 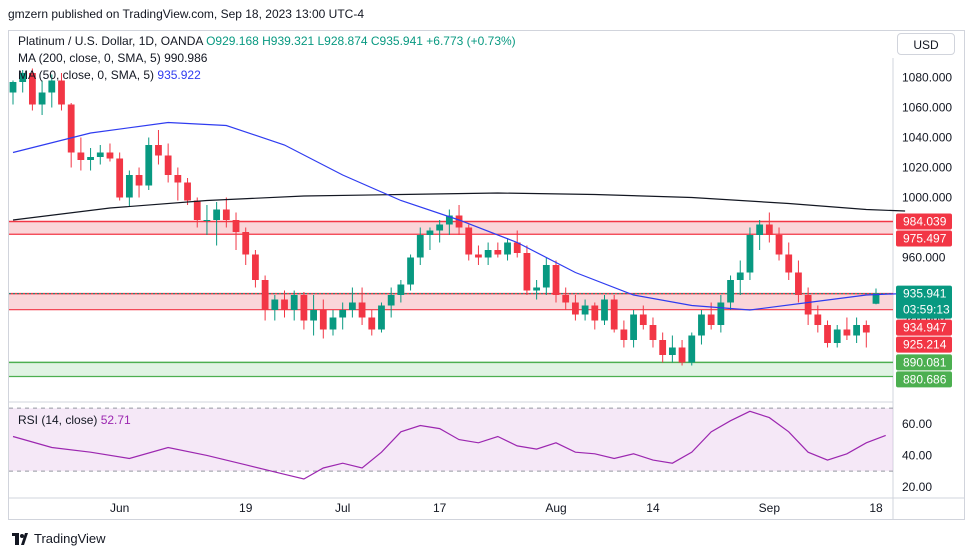 What do you see at coordinates (115, 420) in the screenshot?
I see `rsi-value: 52.71` at bounding box center [115, 420].